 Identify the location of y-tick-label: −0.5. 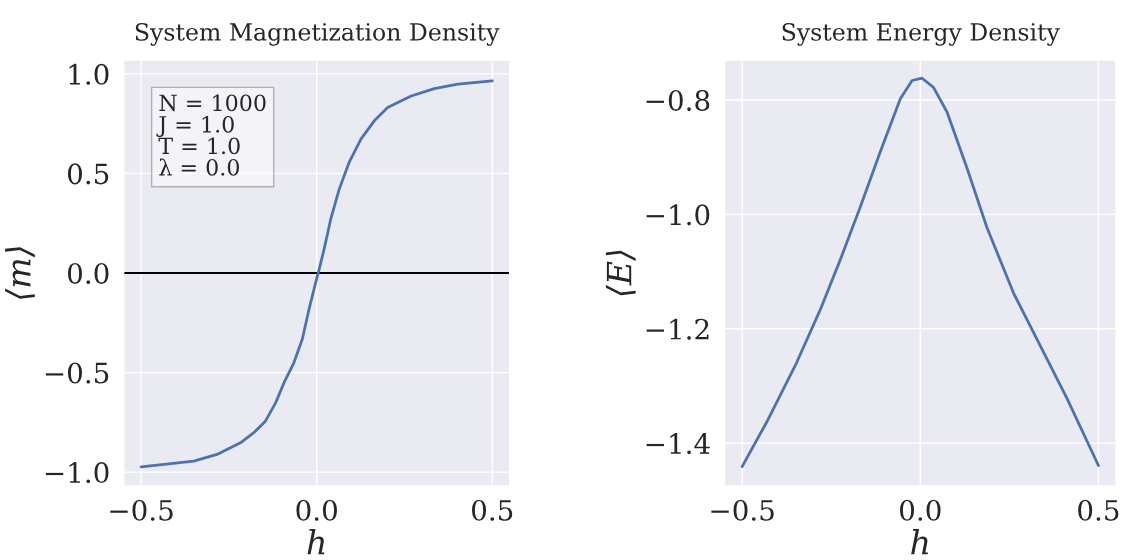
(77, 373).